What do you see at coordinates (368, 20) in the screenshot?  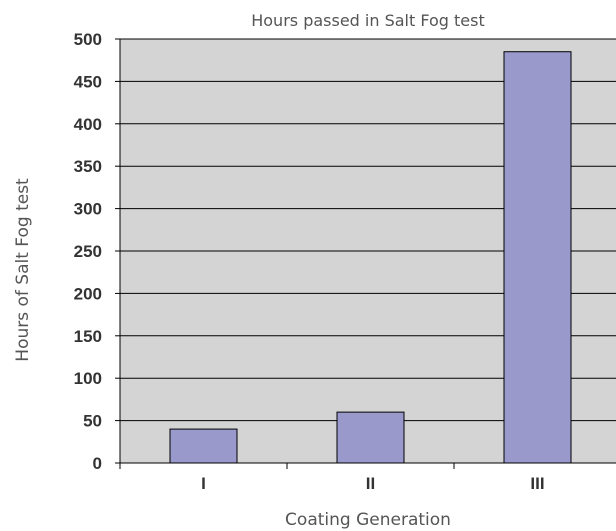 I see `chart-title: Hours passed in Salt Fog test` at bounding box center [368, 20].